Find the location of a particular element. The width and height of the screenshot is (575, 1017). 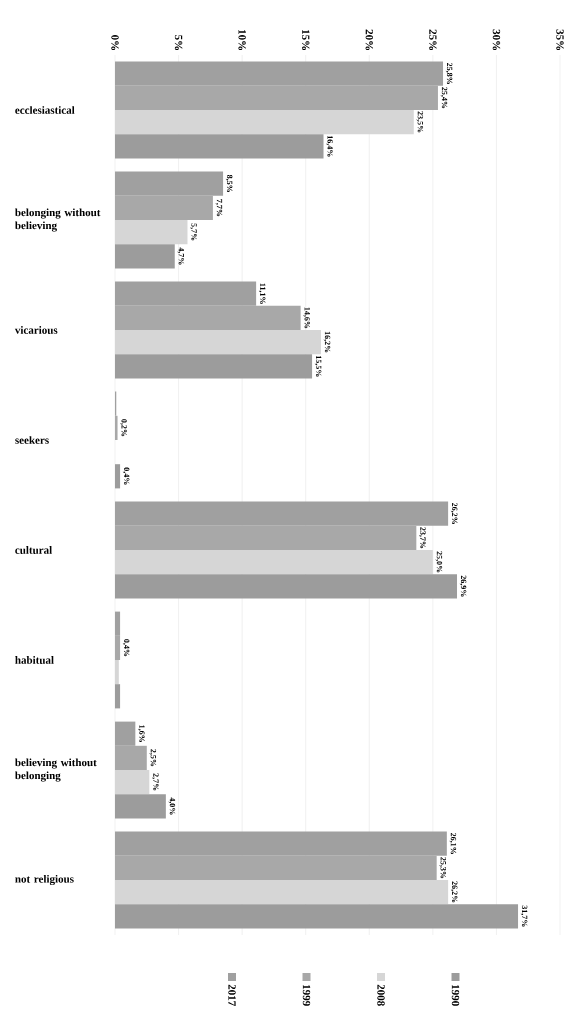

data-label: 1,6% is located at coordinates (141, 733).